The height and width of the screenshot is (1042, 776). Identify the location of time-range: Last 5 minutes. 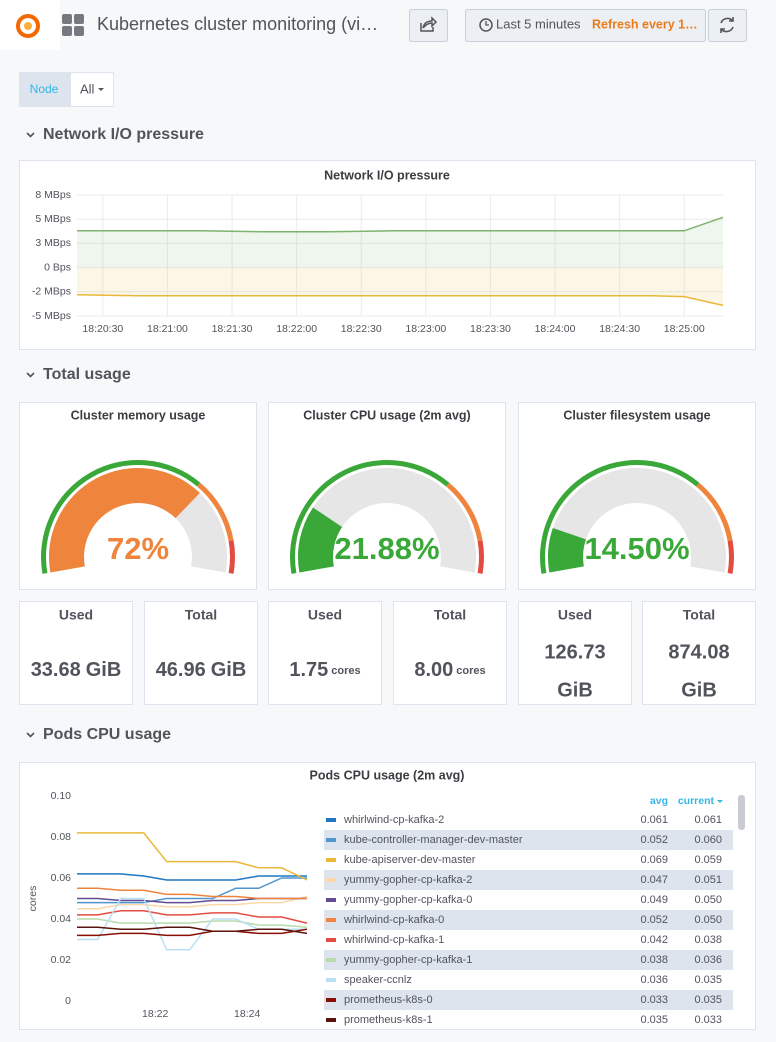
(538, 23).